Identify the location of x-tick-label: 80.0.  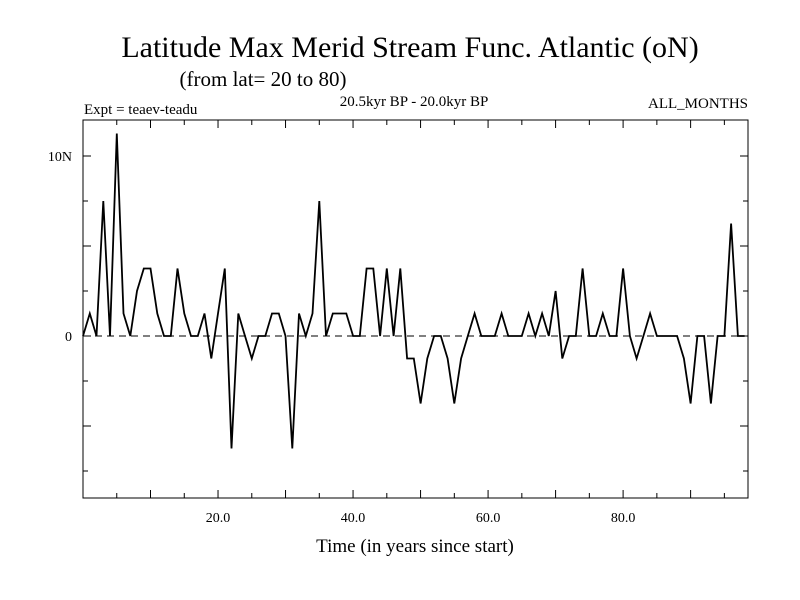
(623, 518).